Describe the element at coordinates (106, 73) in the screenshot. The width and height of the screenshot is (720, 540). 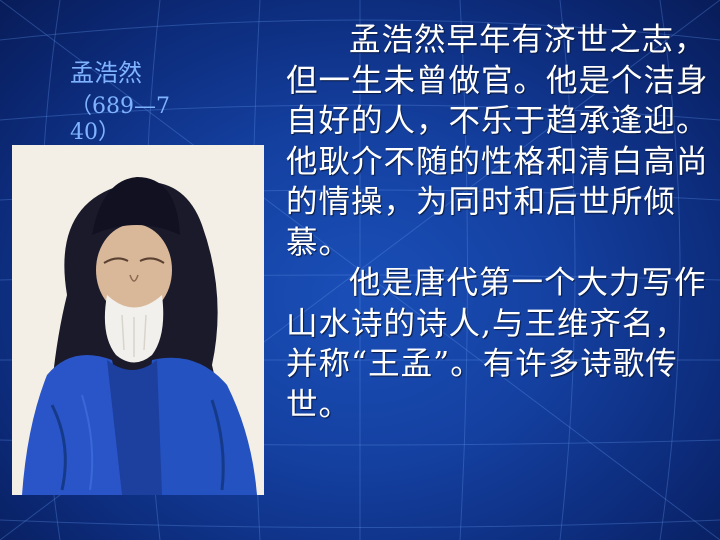
I see `poet-name: 孟浩然` at that location.